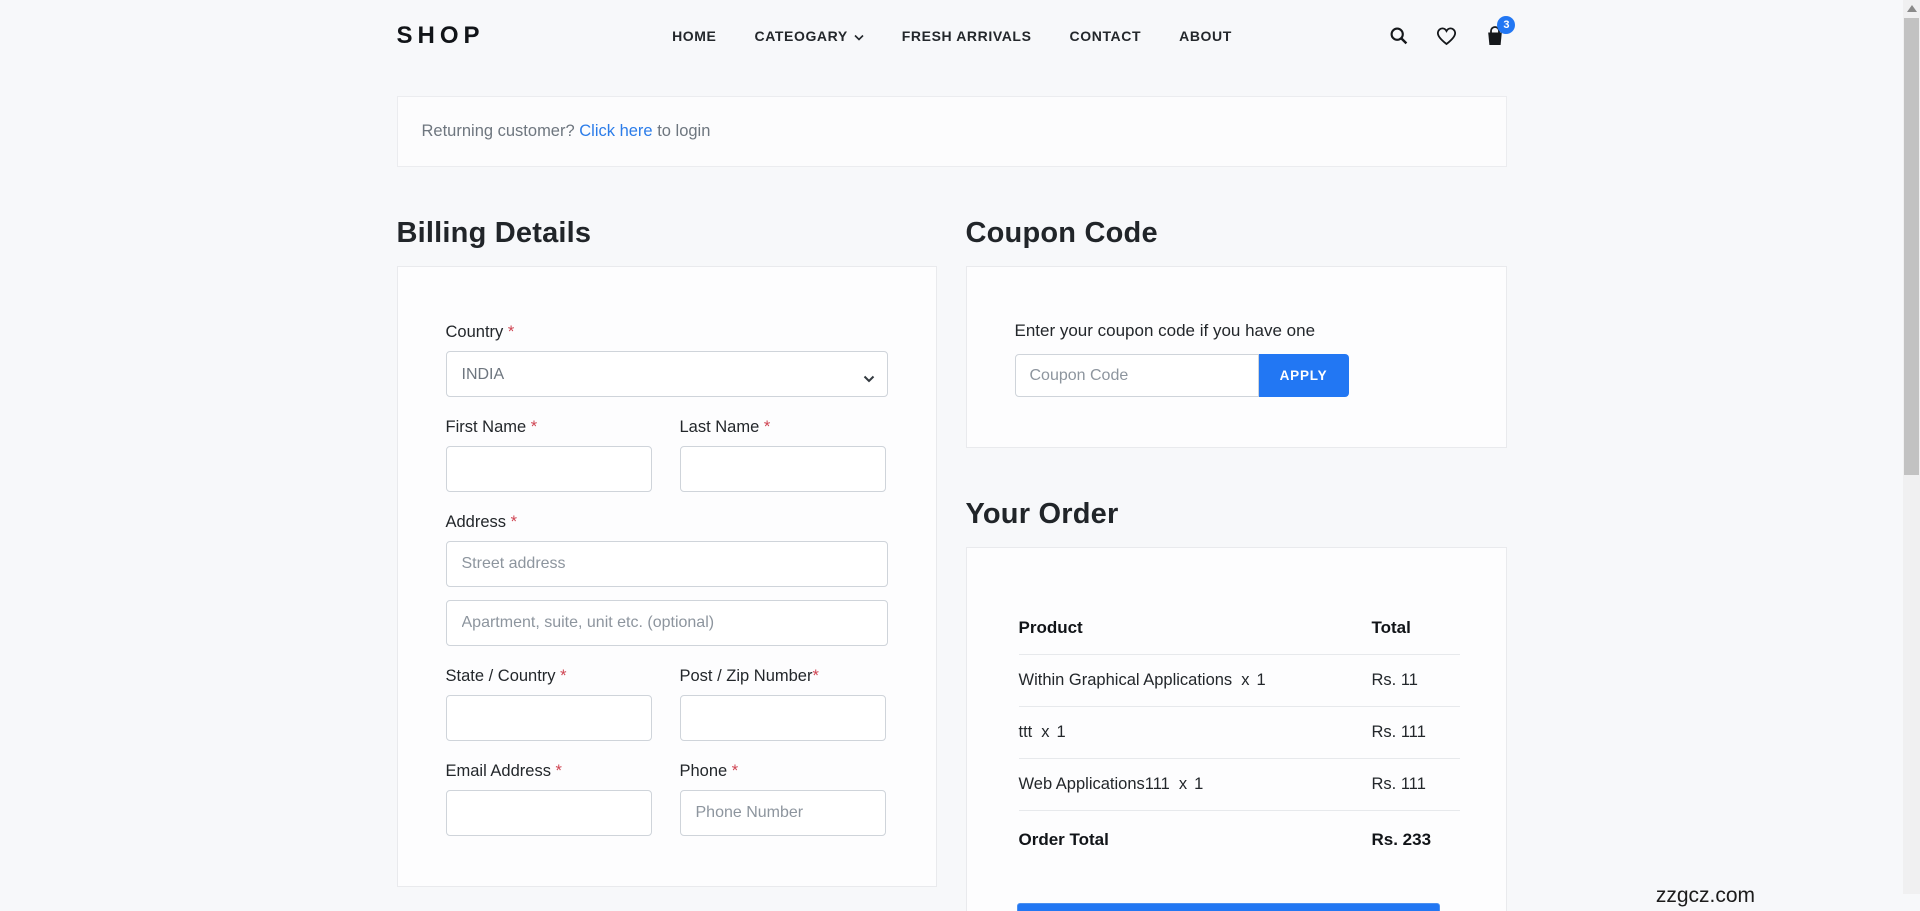 The image size is (1920, 911). What do you see at coordinates (548, 469) in the screenshot?
I see `first-name-input` at bounding box center [548, 469].